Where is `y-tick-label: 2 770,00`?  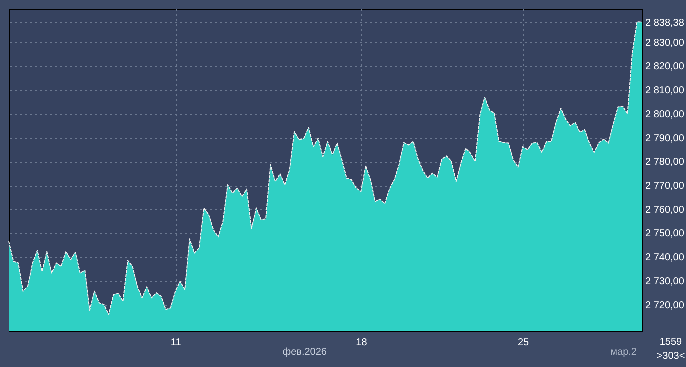
y-tick-label: 2 770,00 is located at coordinates (665, 186).